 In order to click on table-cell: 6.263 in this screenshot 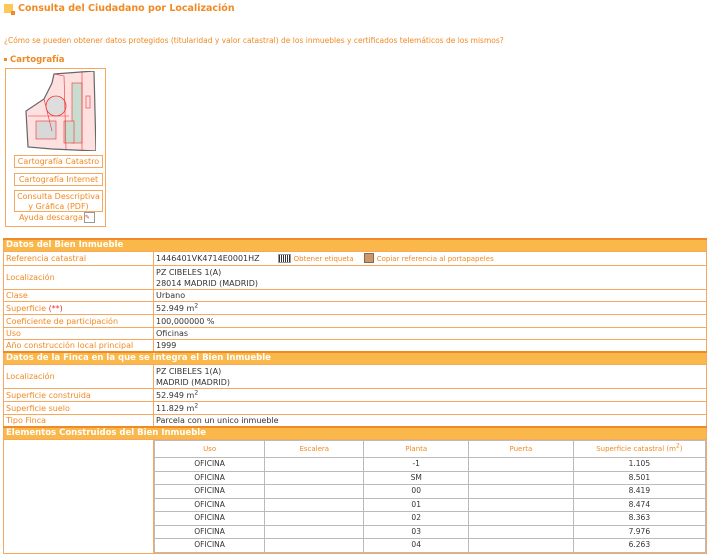, I will do `click(639, 545)`.